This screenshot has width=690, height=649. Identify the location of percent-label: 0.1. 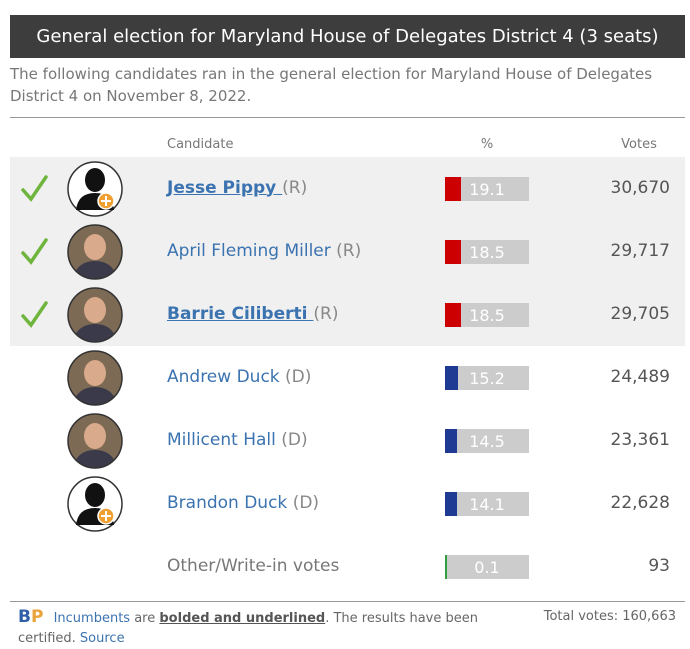
(487, 567).